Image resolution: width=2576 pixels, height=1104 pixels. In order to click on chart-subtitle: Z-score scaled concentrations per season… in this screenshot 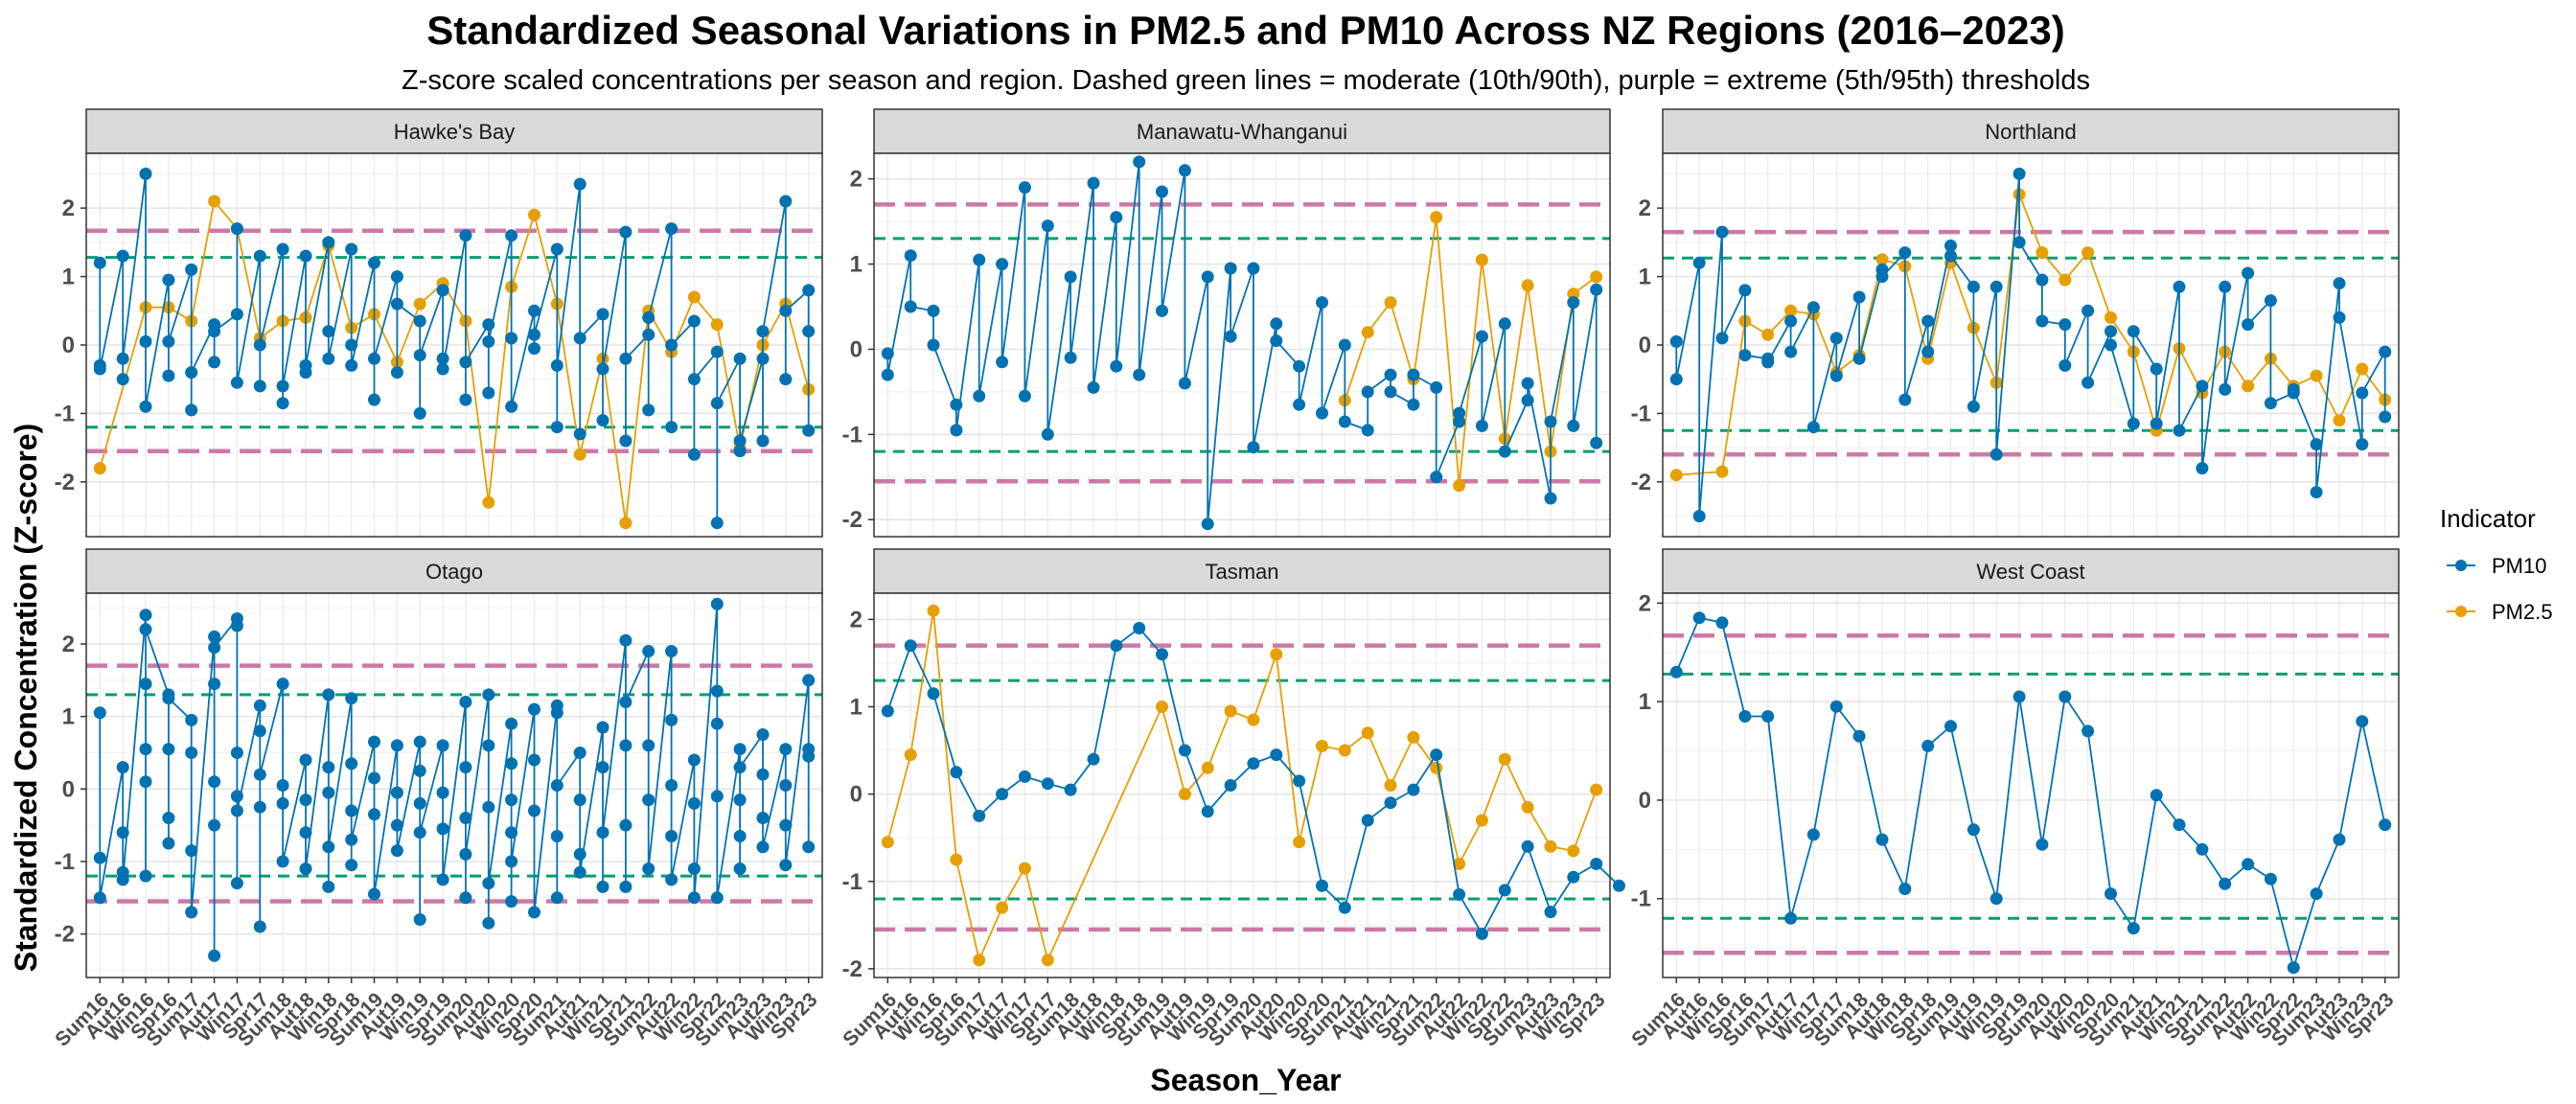, I will do `click(1246, 80)`.